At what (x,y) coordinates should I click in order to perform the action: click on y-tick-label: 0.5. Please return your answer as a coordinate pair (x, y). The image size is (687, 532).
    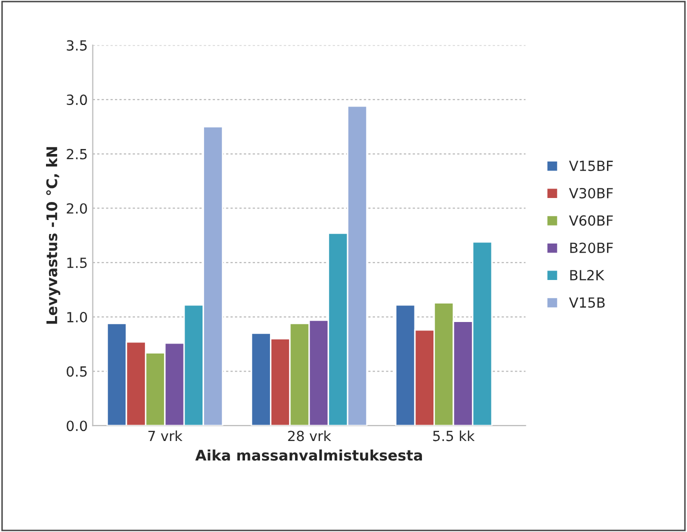
    Looking at the image, I should click on (76, 371).